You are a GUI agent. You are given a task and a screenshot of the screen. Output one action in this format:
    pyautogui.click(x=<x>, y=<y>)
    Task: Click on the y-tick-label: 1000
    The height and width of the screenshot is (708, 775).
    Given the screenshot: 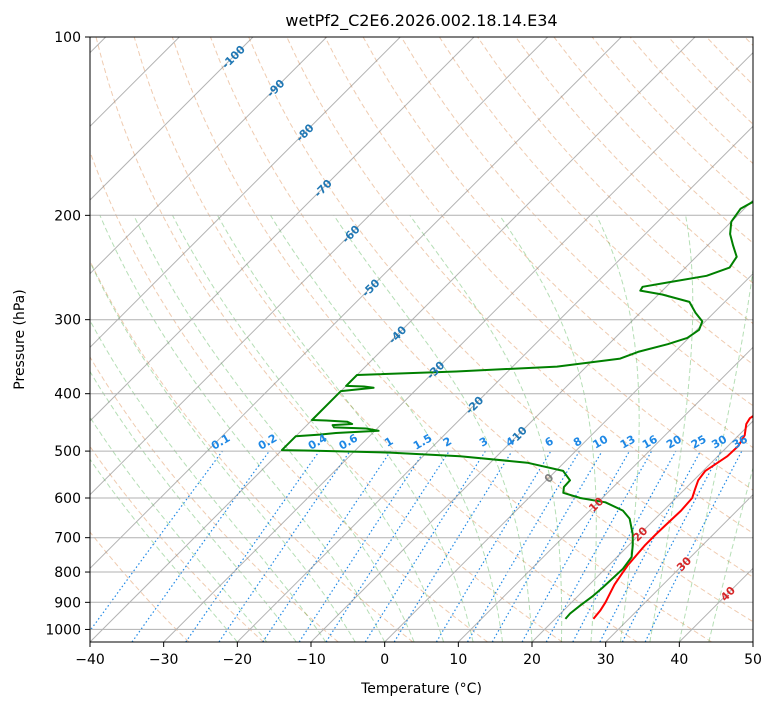 What is the action you would take?
    pyautogui.click(x=63, y=630)
    